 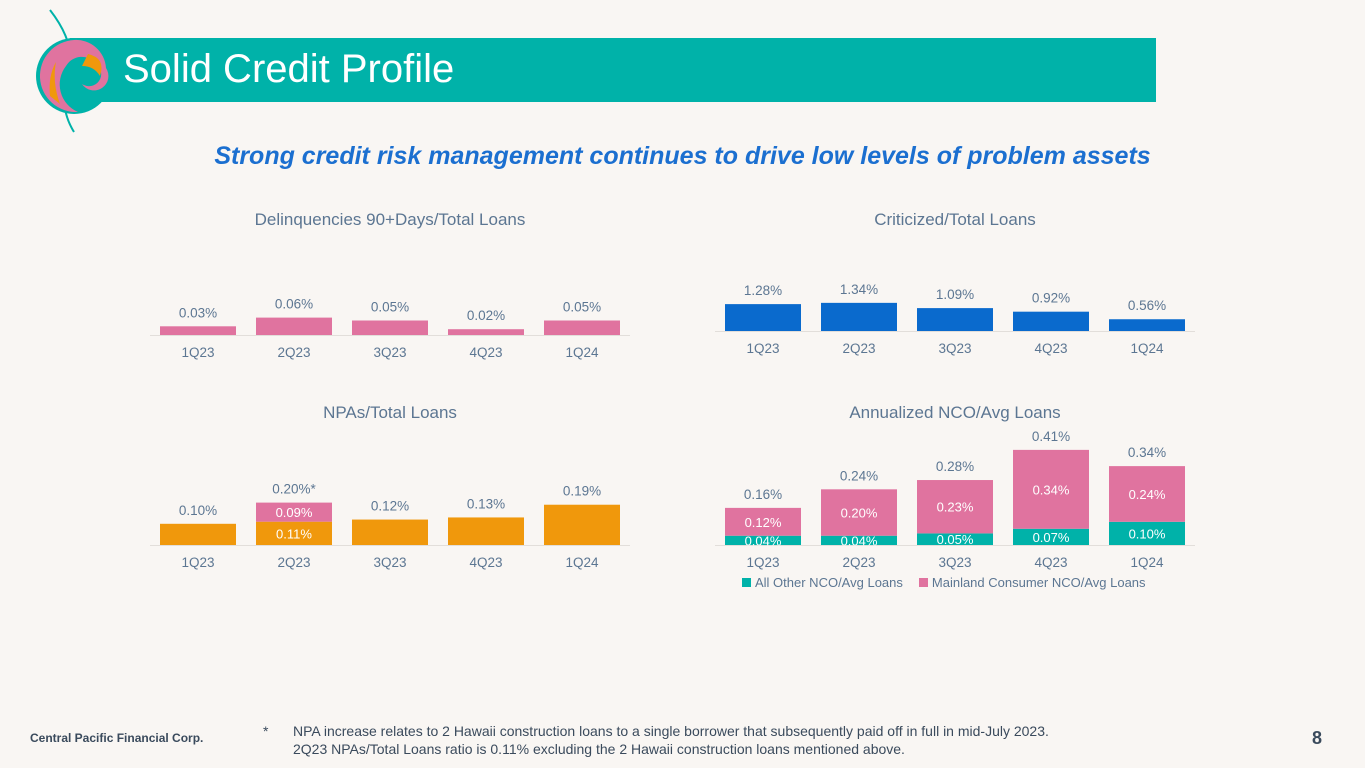 I want to click on nco-segment-label: 0.05%, so click(x=955, y=539).